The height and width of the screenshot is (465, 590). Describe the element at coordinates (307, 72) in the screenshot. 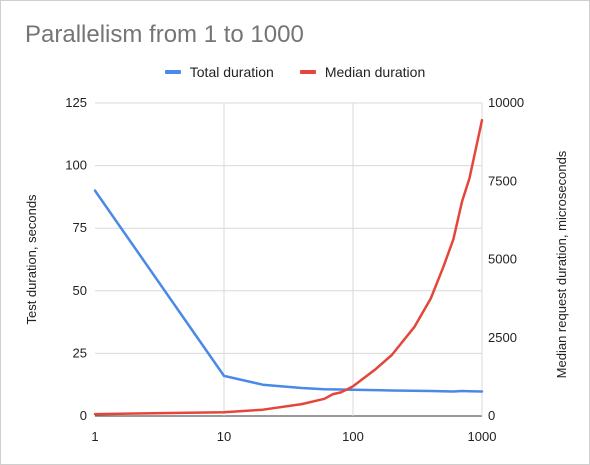

I see `legend-swatch-median-duration` at that location.